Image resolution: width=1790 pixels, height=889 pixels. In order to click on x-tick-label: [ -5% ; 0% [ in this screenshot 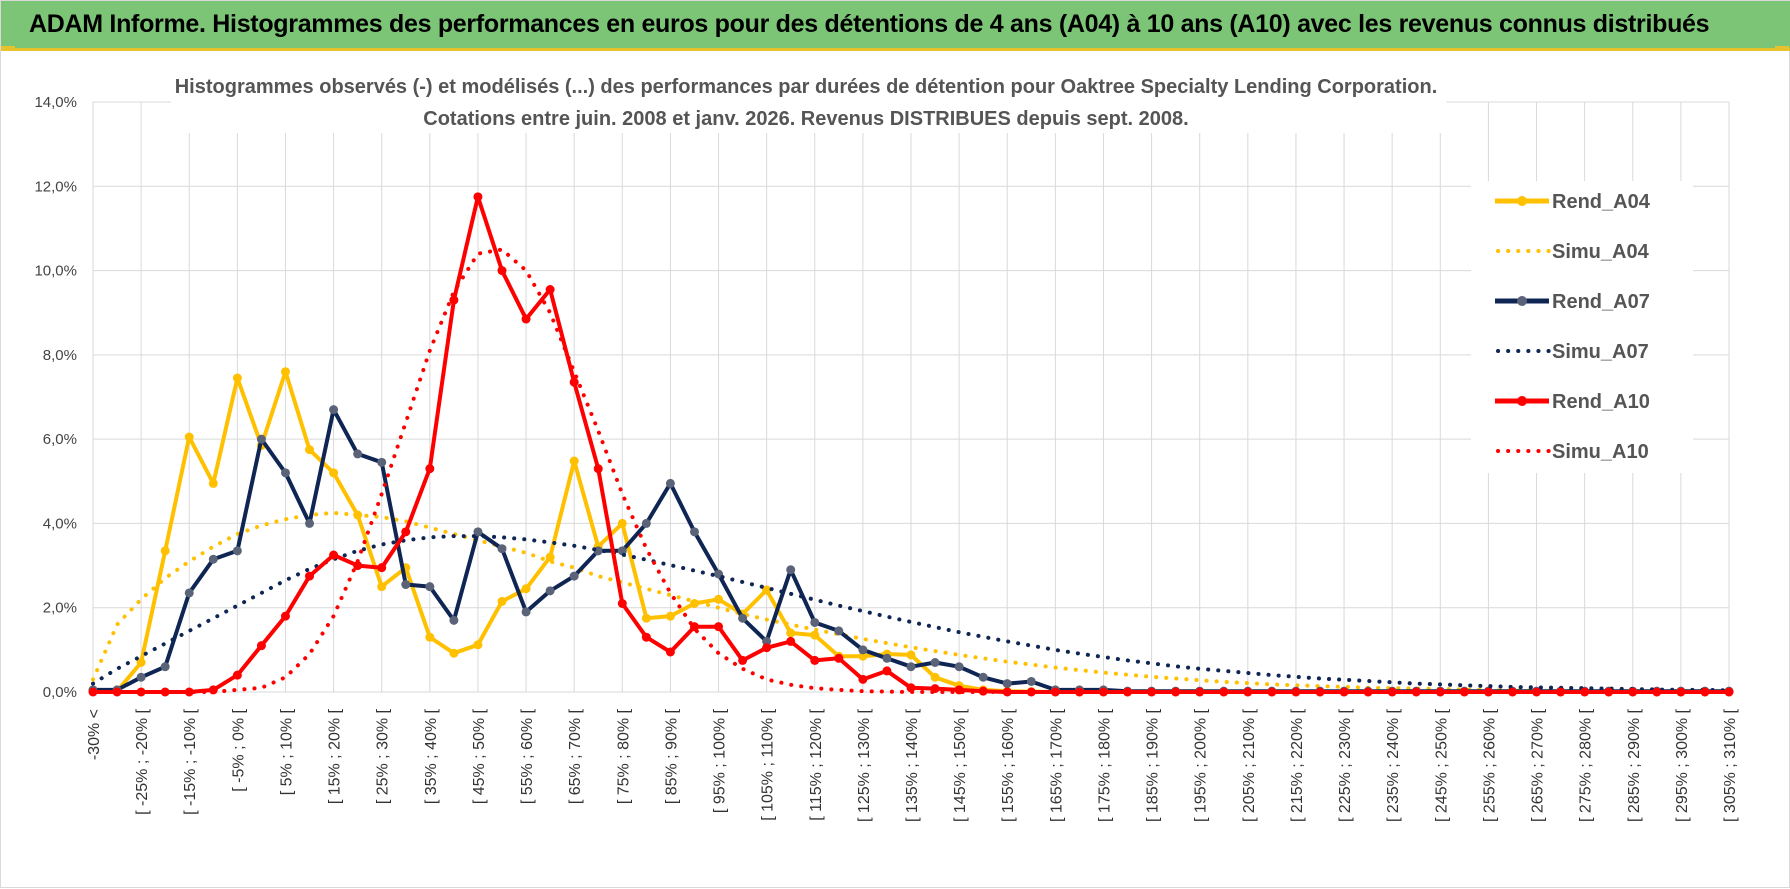, I will do `click(238, 749)`.